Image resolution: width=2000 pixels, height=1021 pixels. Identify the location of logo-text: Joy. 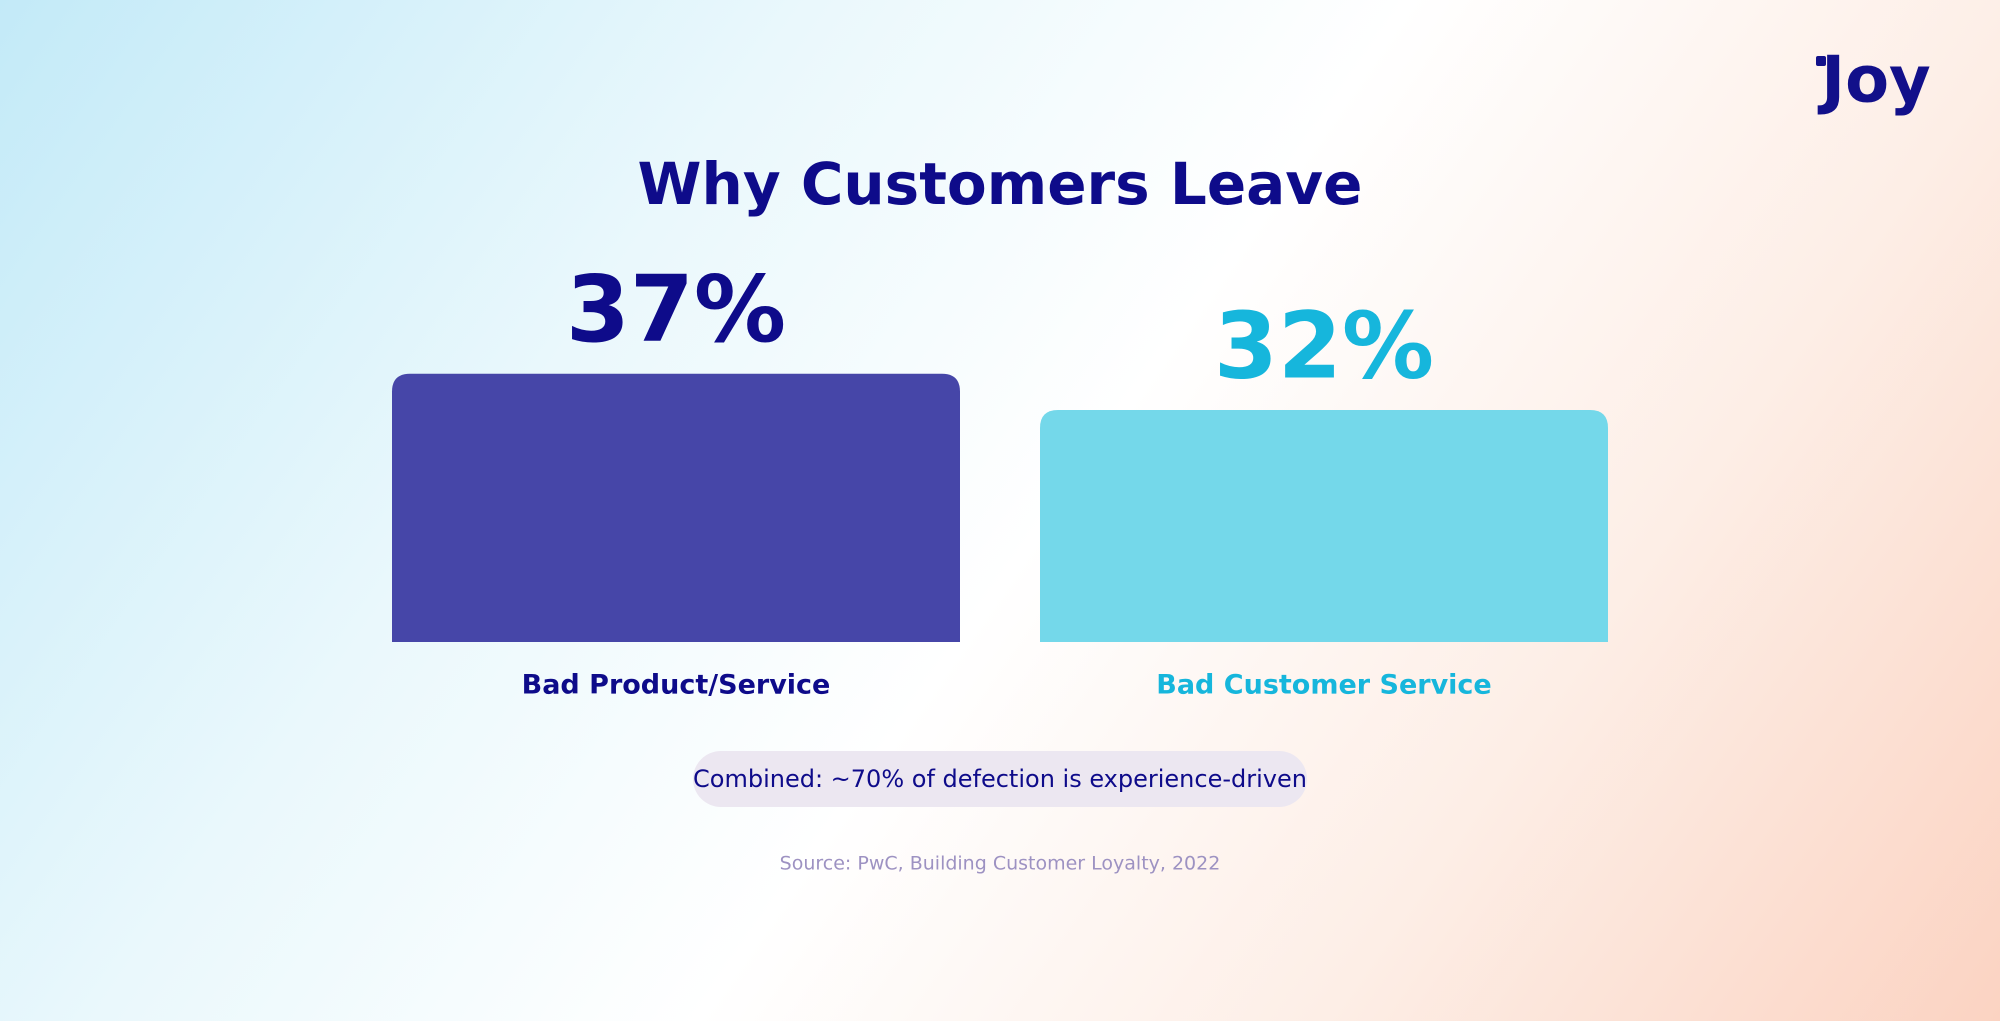
(1874, 81).